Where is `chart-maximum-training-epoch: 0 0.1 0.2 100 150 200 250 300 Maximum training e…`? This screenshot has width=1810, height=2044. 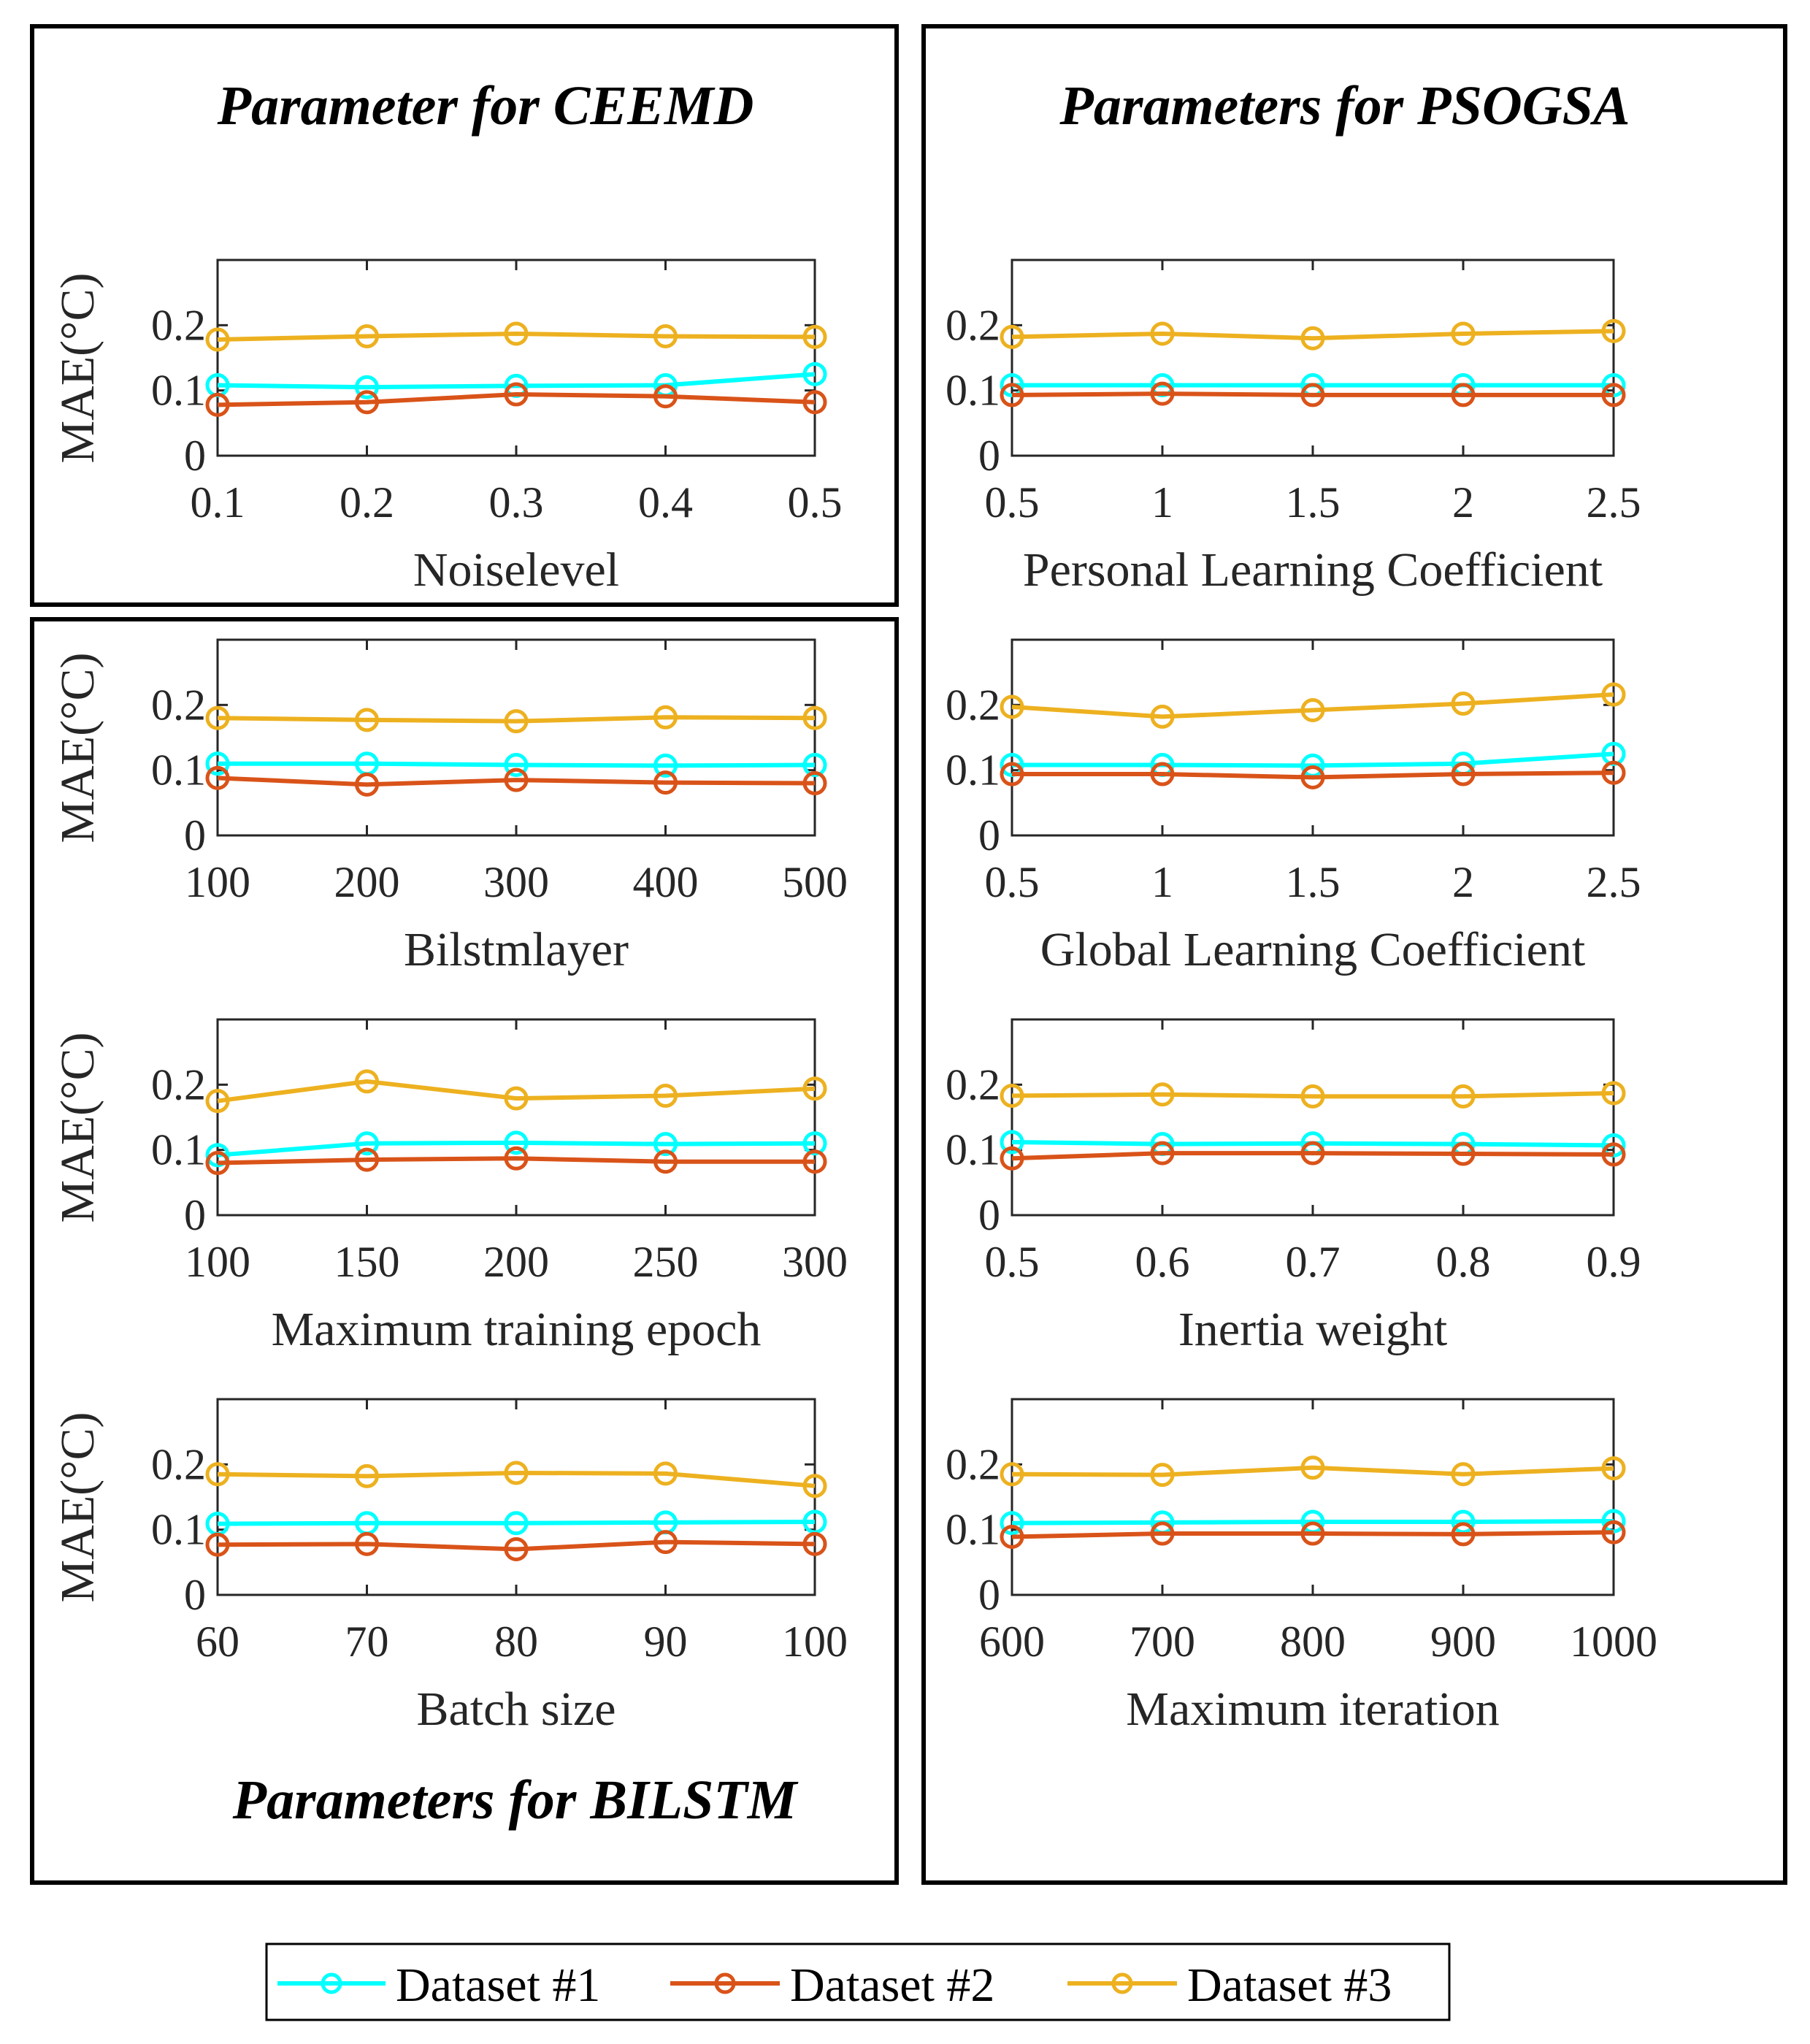
chart-maximum-training-epoch: 0 0.1 0.2 100 150 200 250 300 Maximum training e… is located at coordinates (449, 1187).